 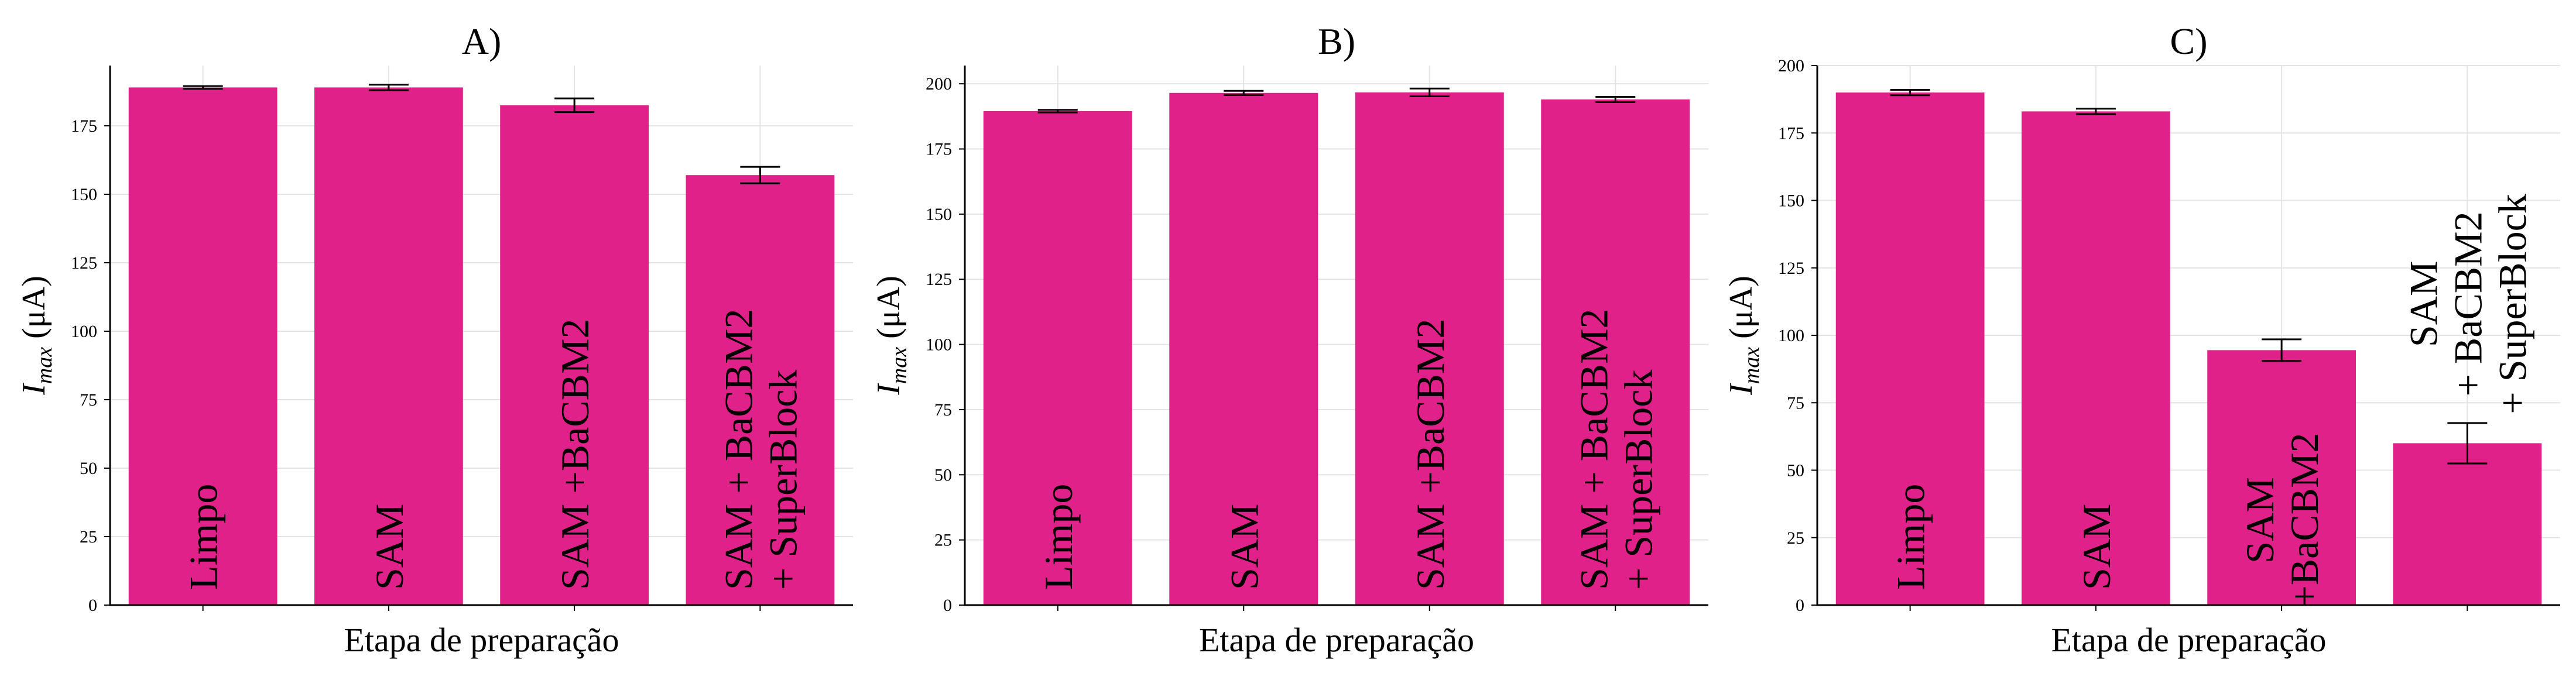 I want to click on chart-title: A), so click(x=482, y=41).